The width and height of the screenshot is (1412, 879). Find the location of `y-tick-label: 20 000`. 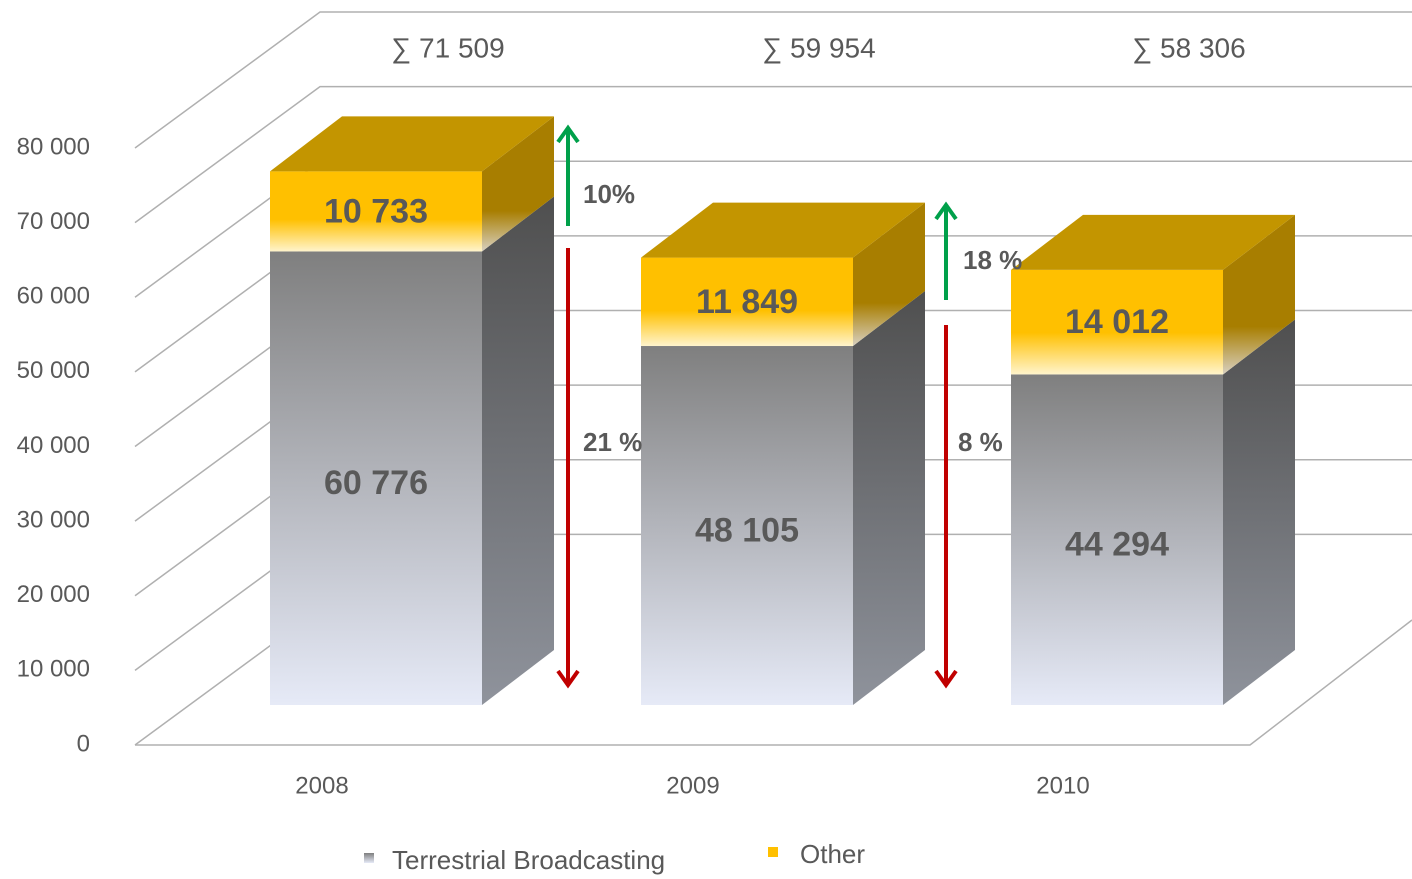

y-tick-label: 20 000 is located at coordinates (53, 594).